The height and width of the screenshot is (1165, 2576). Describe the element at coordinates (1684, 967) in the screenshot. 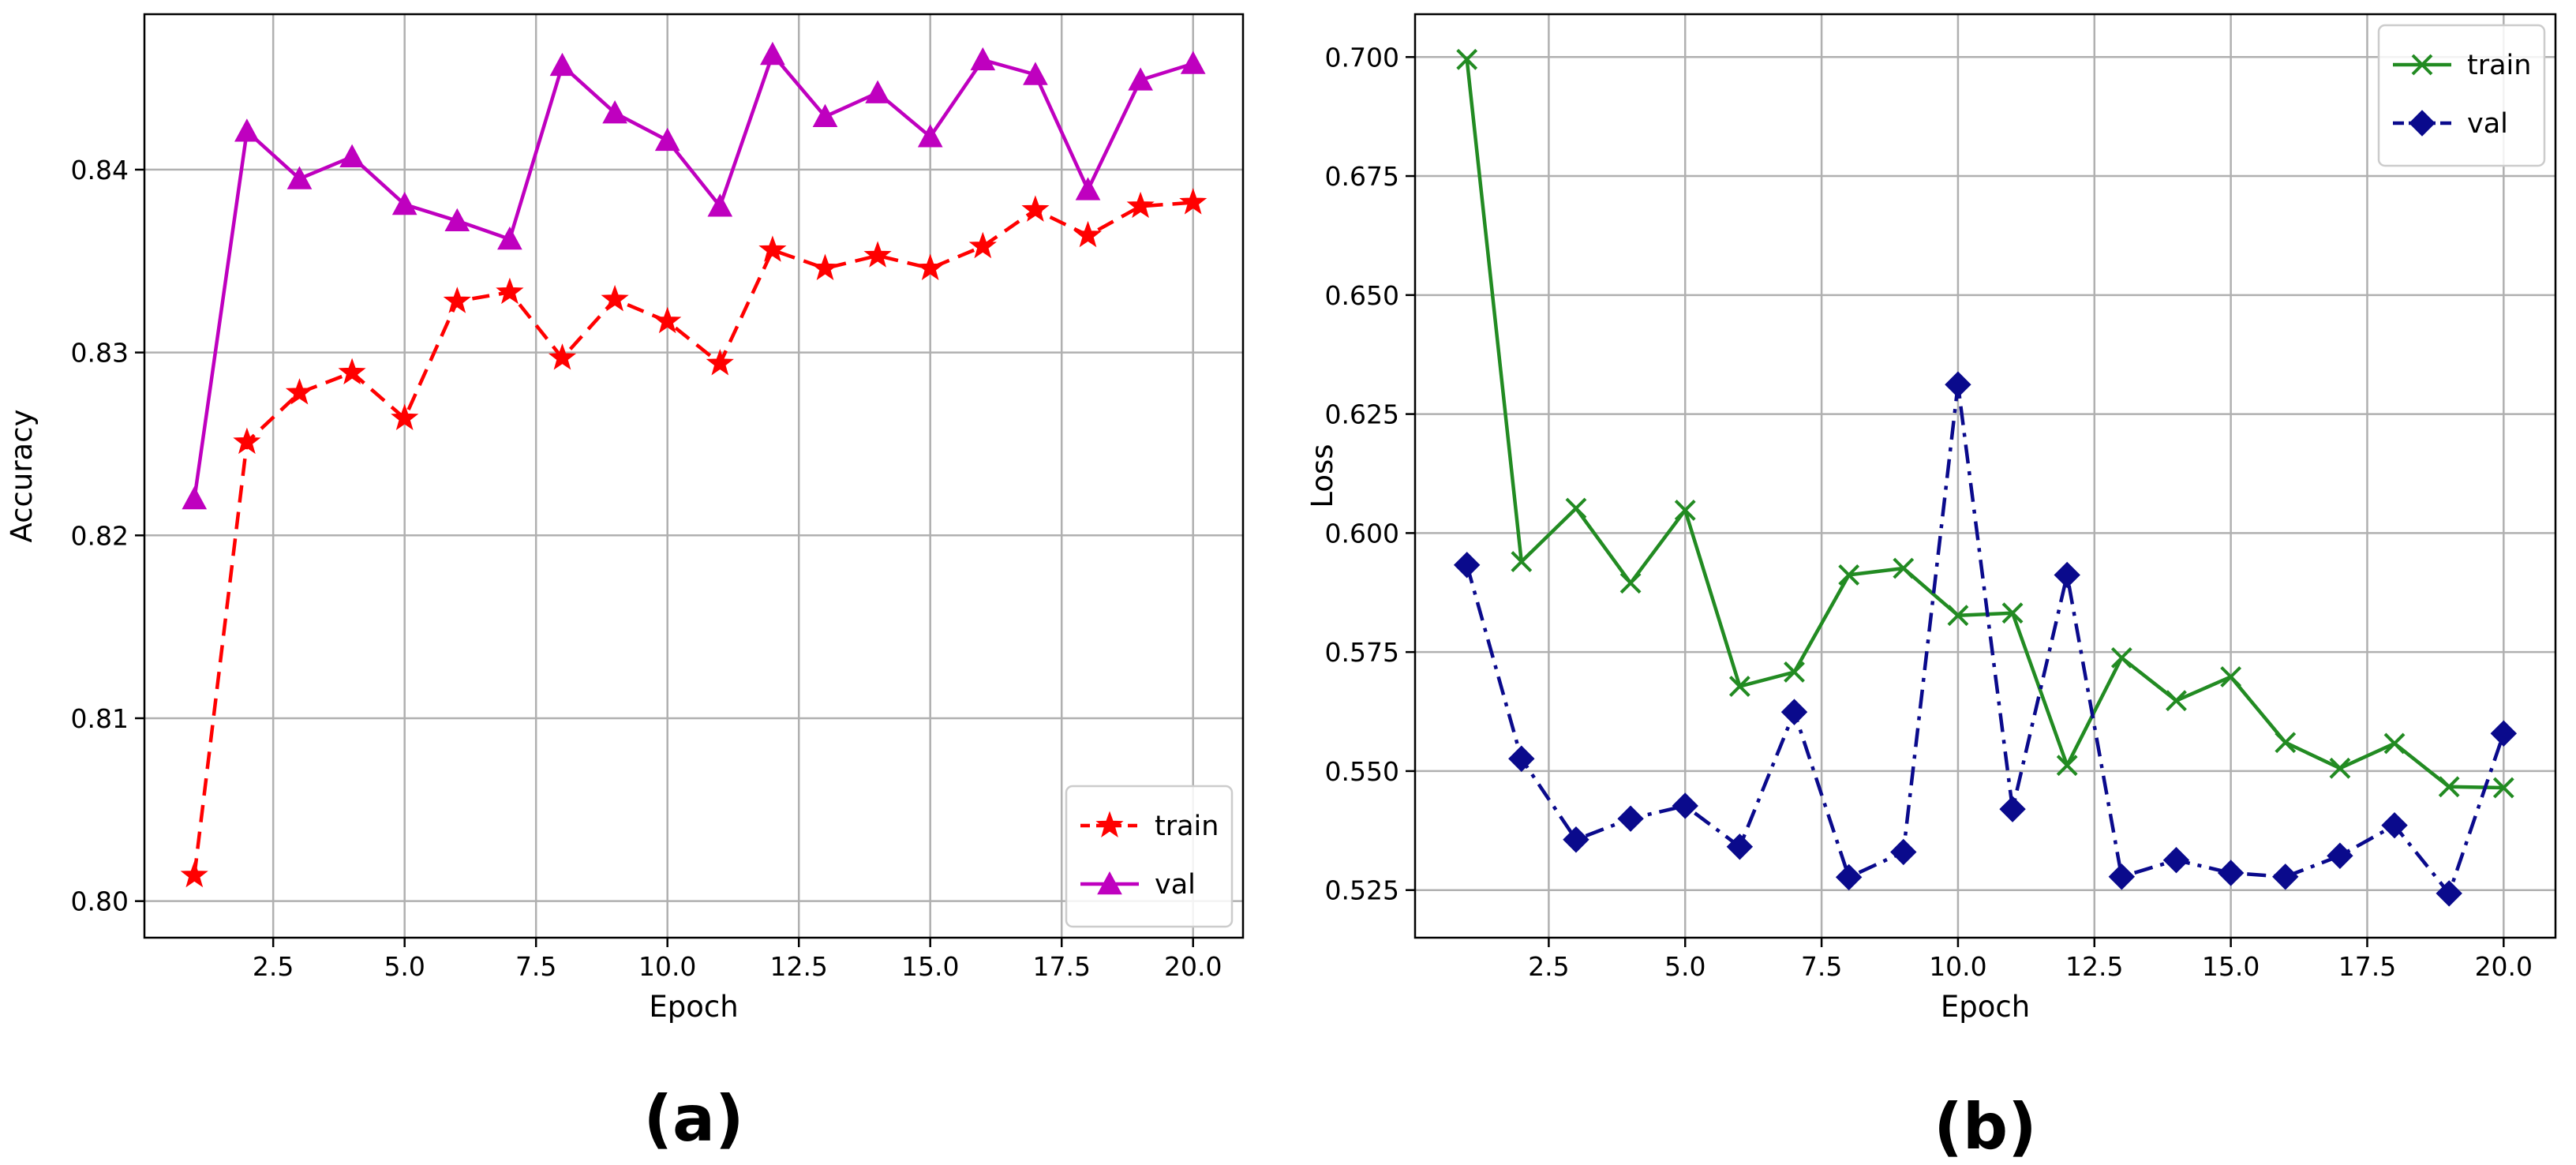

I see `x-tick-label: 5.0` at that location.